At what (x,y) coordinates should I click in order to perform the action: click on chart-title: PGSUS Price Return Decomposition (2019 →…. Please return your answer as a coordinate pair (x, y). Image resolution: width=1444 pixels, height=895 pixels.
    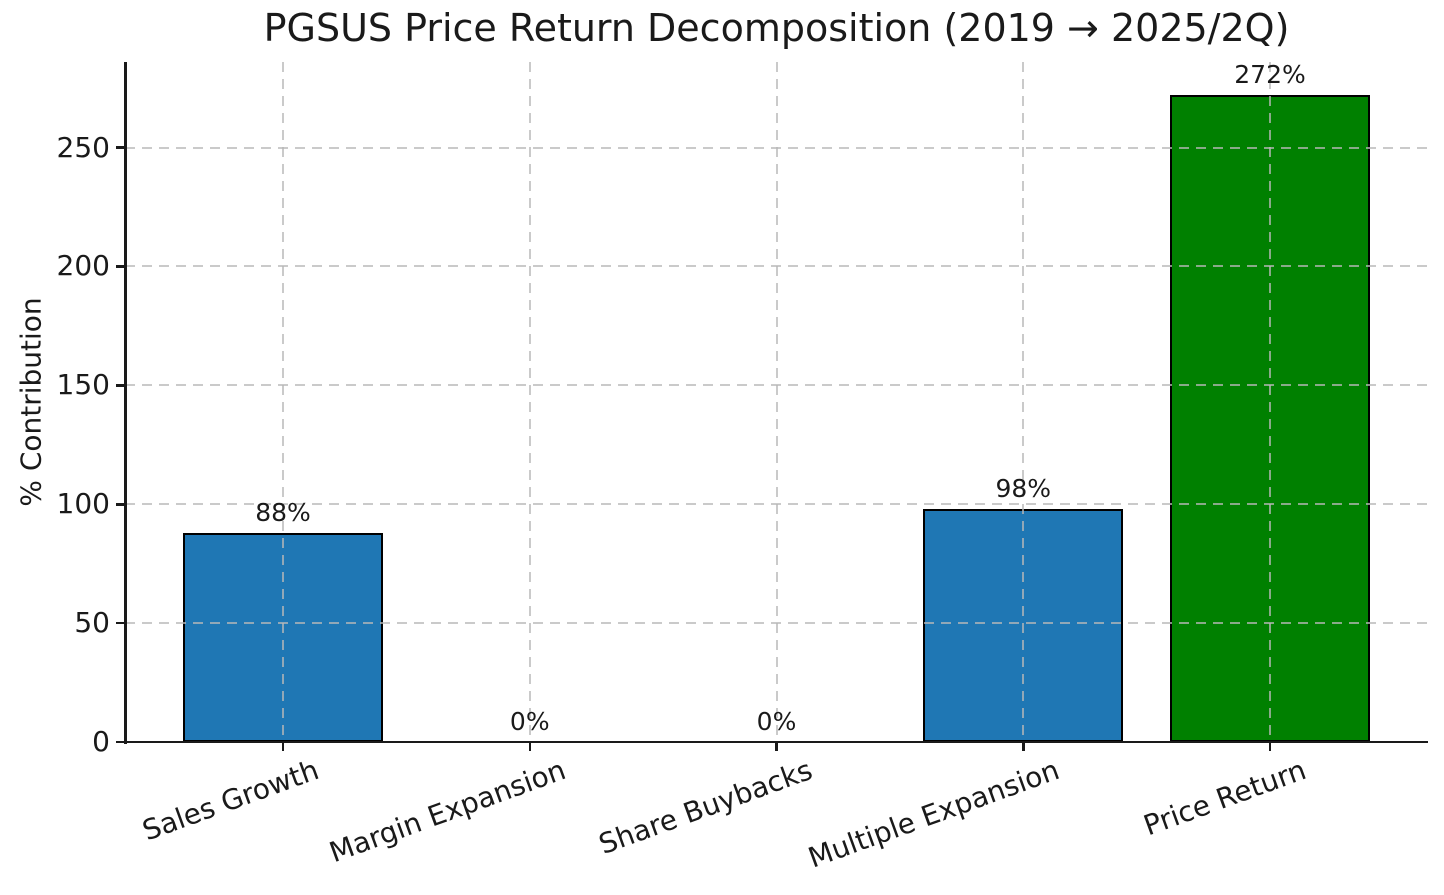
    Looking at the image, I should click on (776, 28).